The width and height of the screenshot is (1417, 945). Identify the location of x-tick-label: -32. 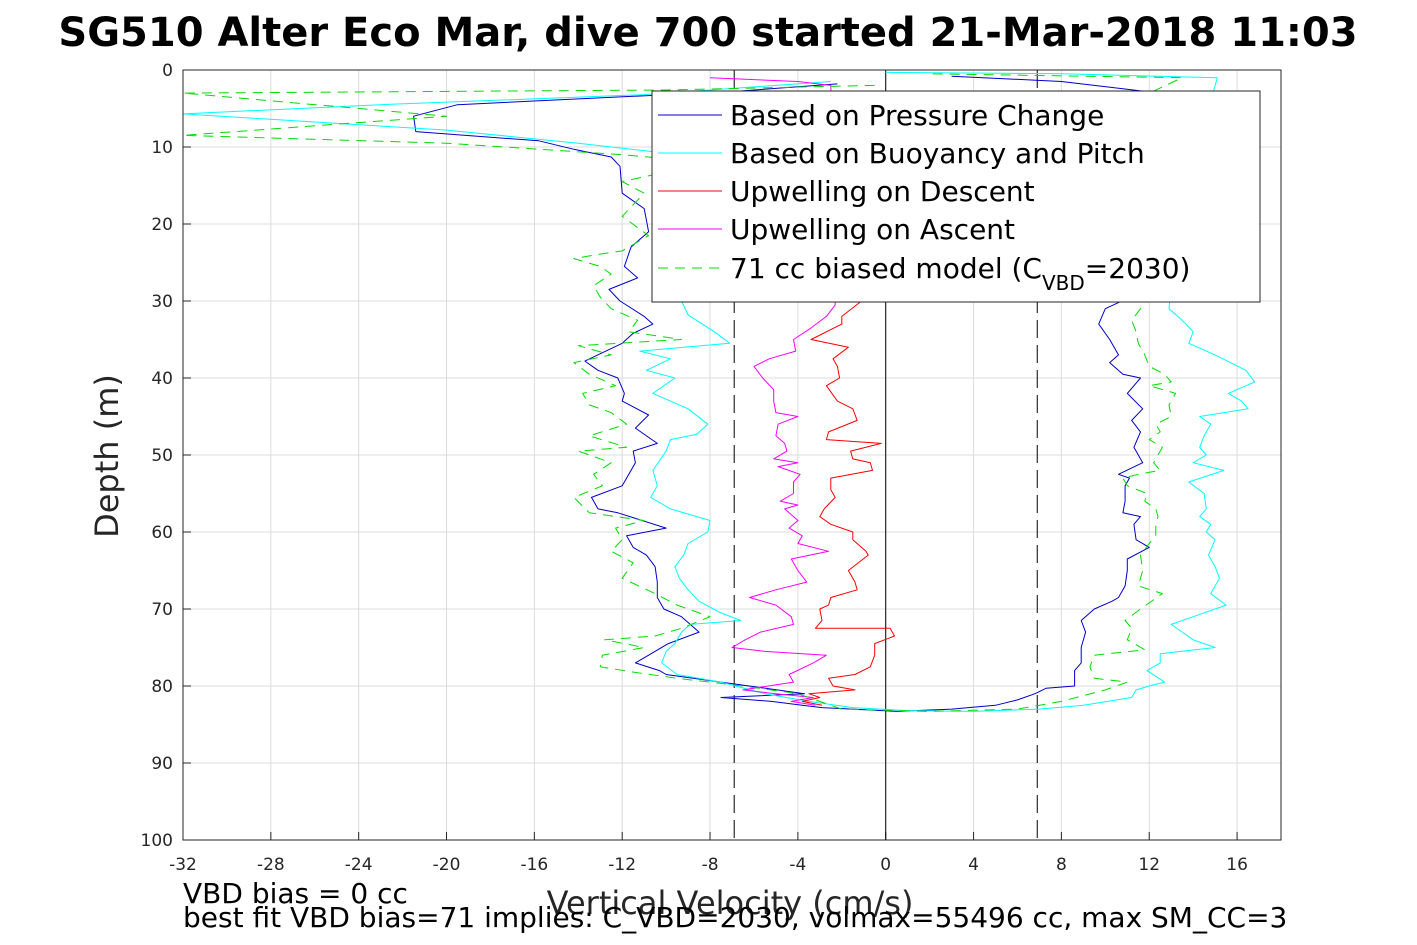
(183, 865).